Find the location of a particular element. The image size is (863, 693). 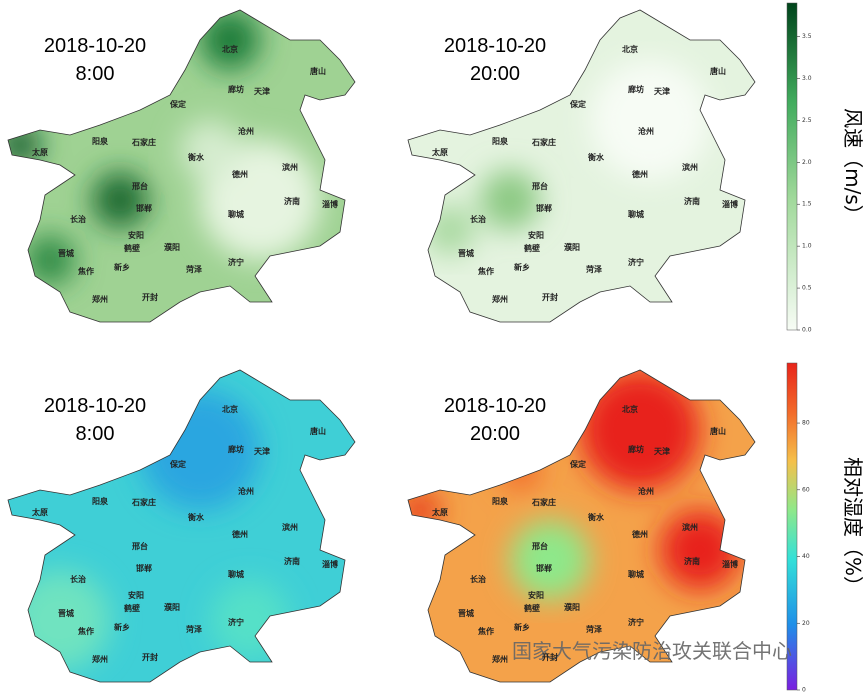

colorbar-tick-label: 3.0 is located at coordinates (807, 78).